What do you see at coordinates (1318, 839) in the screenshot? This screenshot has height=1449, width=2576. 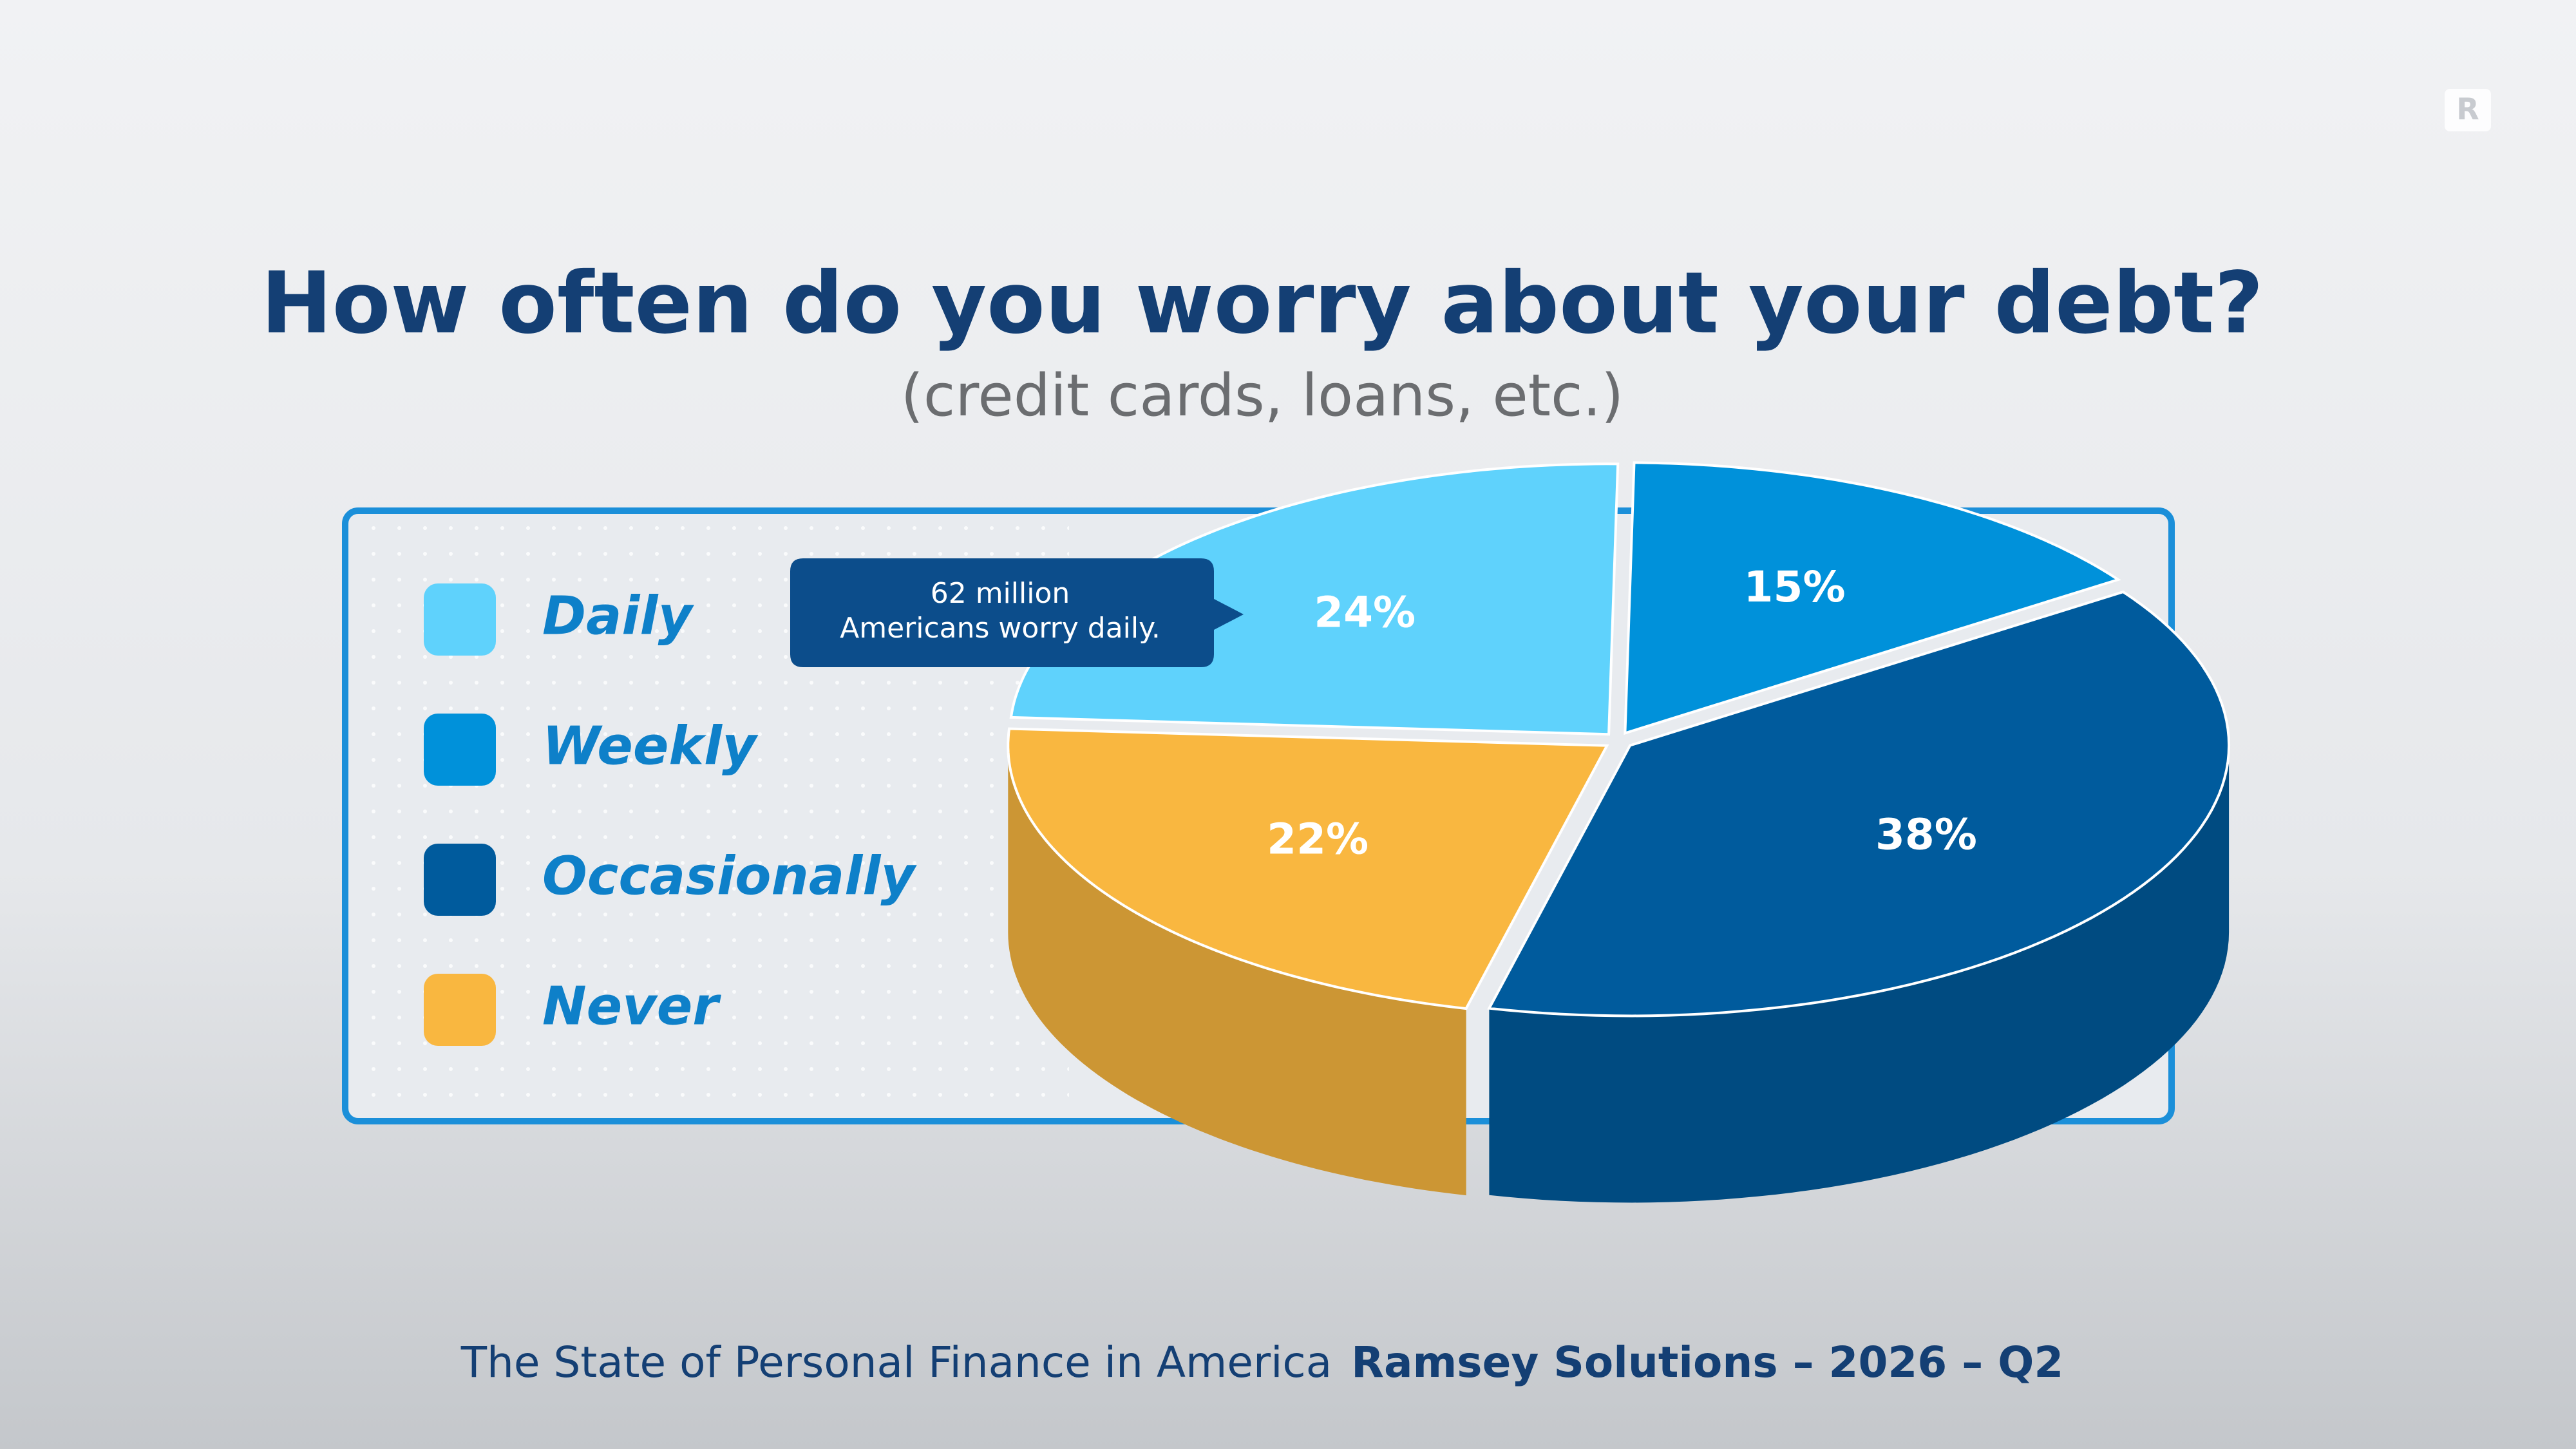 I see `data-label: 22%` at bounding box center [1318, 839].